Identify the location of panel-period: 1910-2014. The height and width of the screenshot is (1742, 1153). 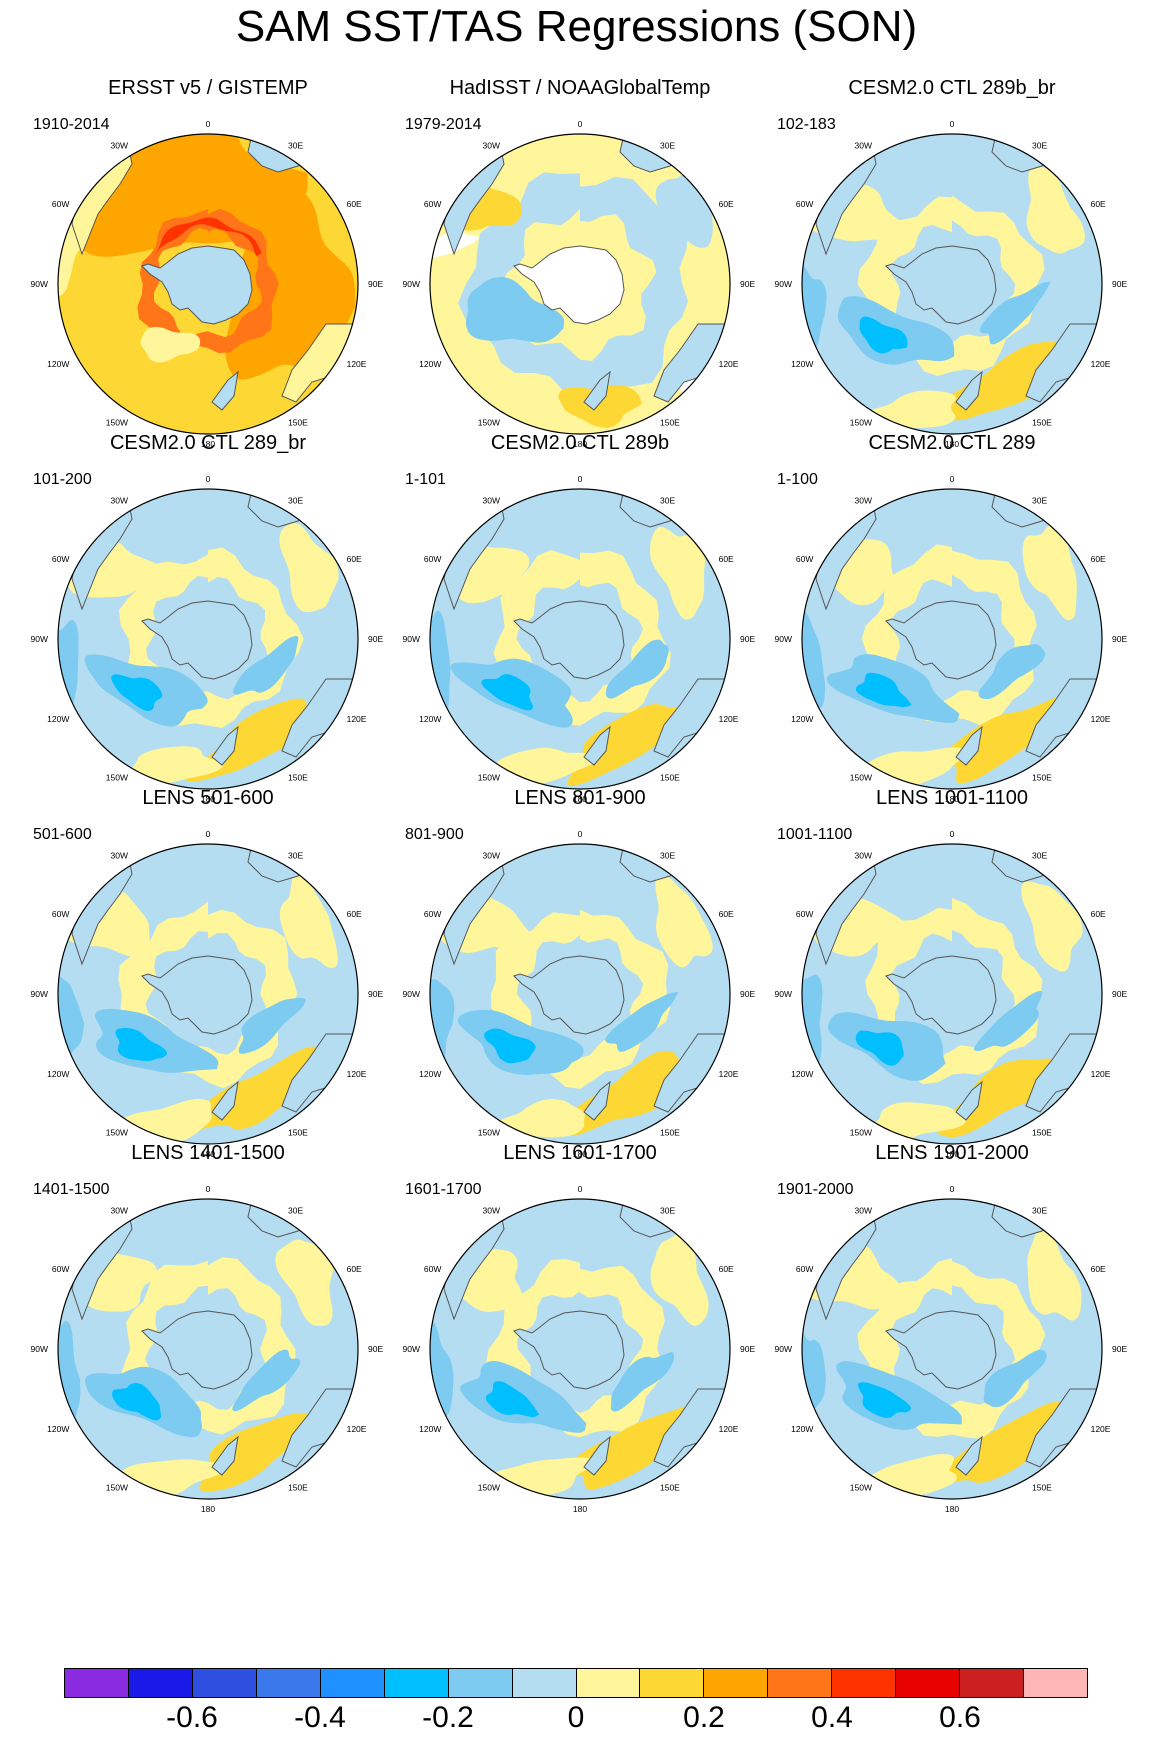
(71, 124).